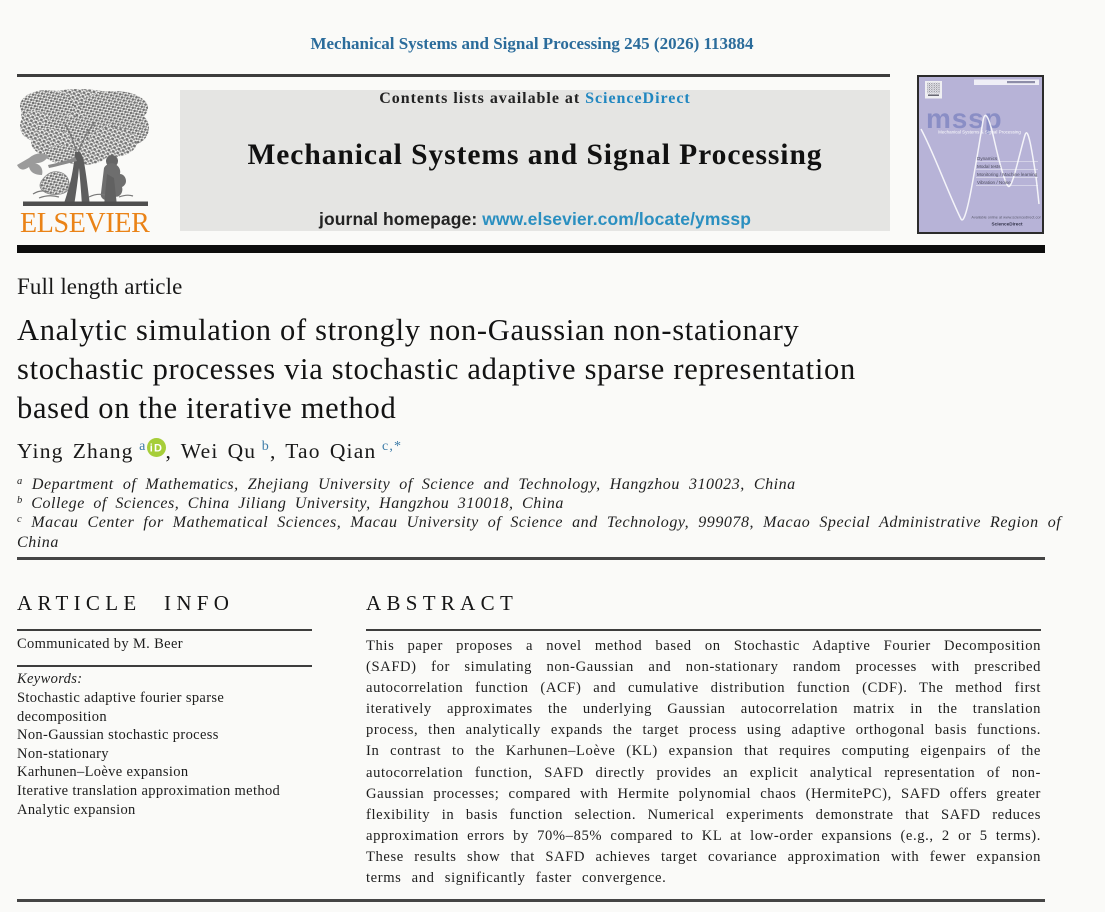 This screenshot has height=912, width=1105. What do you see at coordinates (964, 118) in the screenshot?
I see `svg-text: mssp` at bounding box center [964, 118].